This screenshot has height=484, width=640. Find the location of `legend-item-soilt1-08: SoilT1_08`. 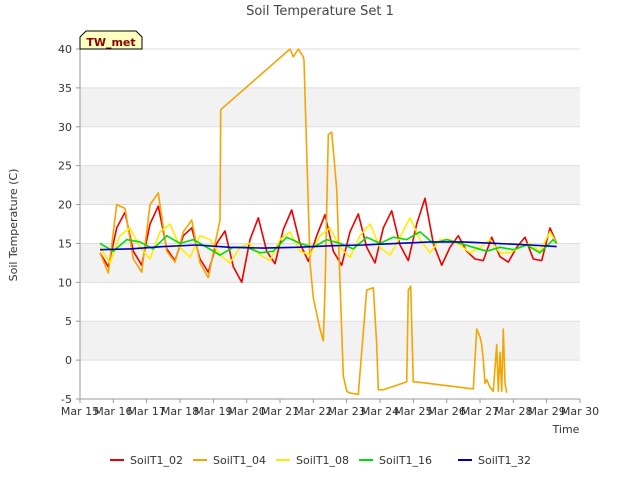

legend-item-soilt1-08: SoilT1_08 is located at coordinates (312, 460).